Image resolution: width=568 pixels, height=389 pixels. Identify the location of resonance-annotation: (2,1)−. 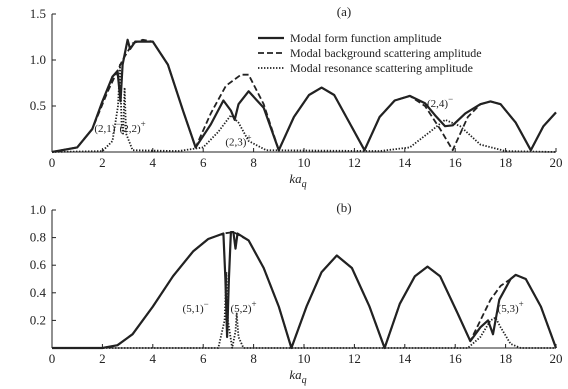
(107, 127).